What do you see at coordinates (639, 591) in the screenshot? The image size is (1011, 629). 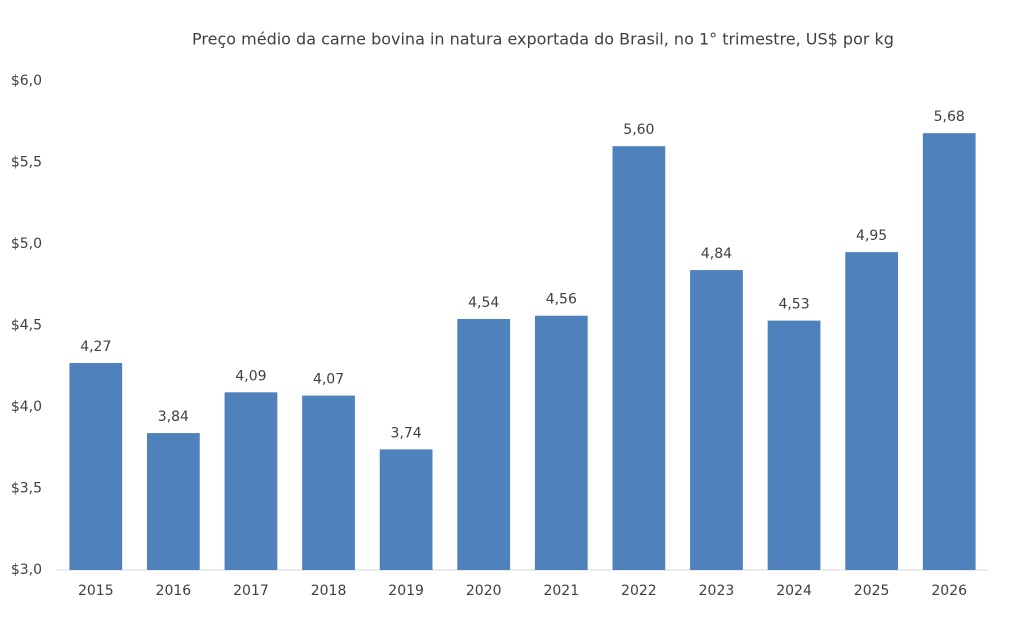 I see `x-tick-label: 2022` at bounding box center [639, 591].